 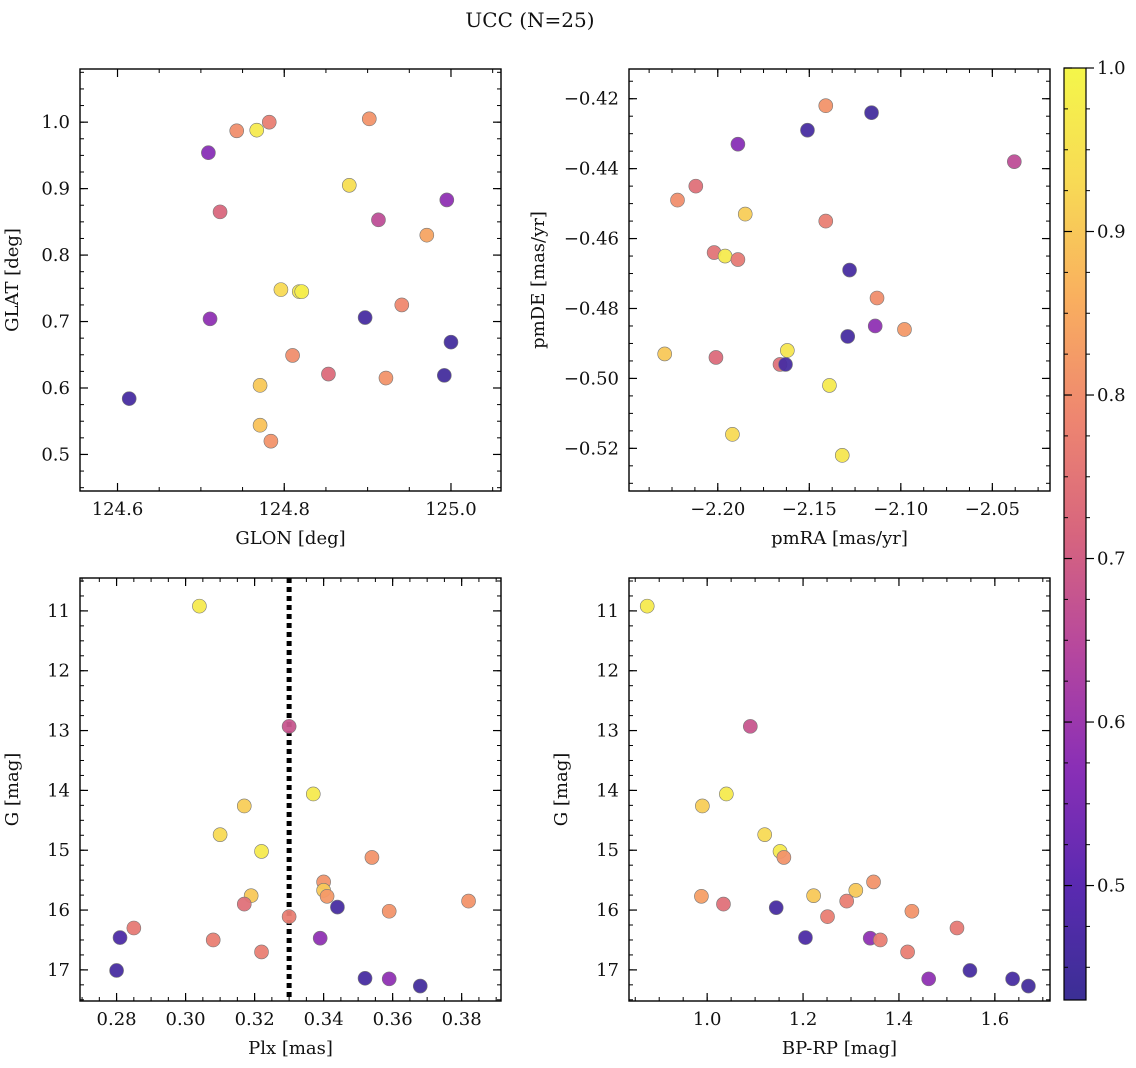 I want to click on x-tick-label: 0.38, so click(x=462, y=1019).